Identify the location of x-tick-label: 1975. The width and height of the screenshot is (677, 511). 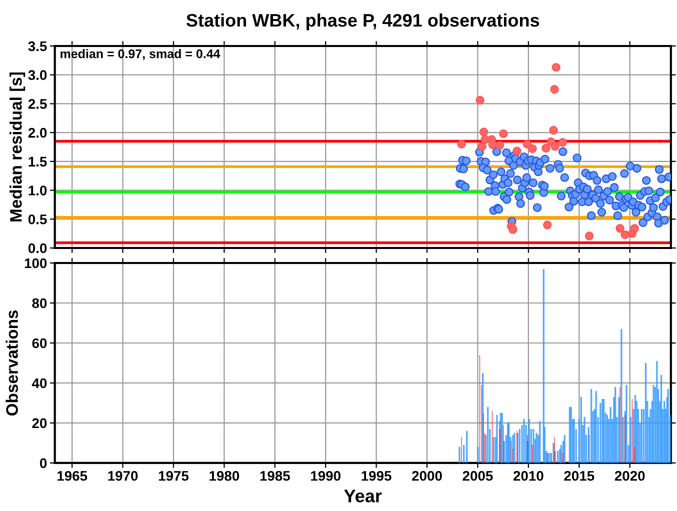
(173, 475).